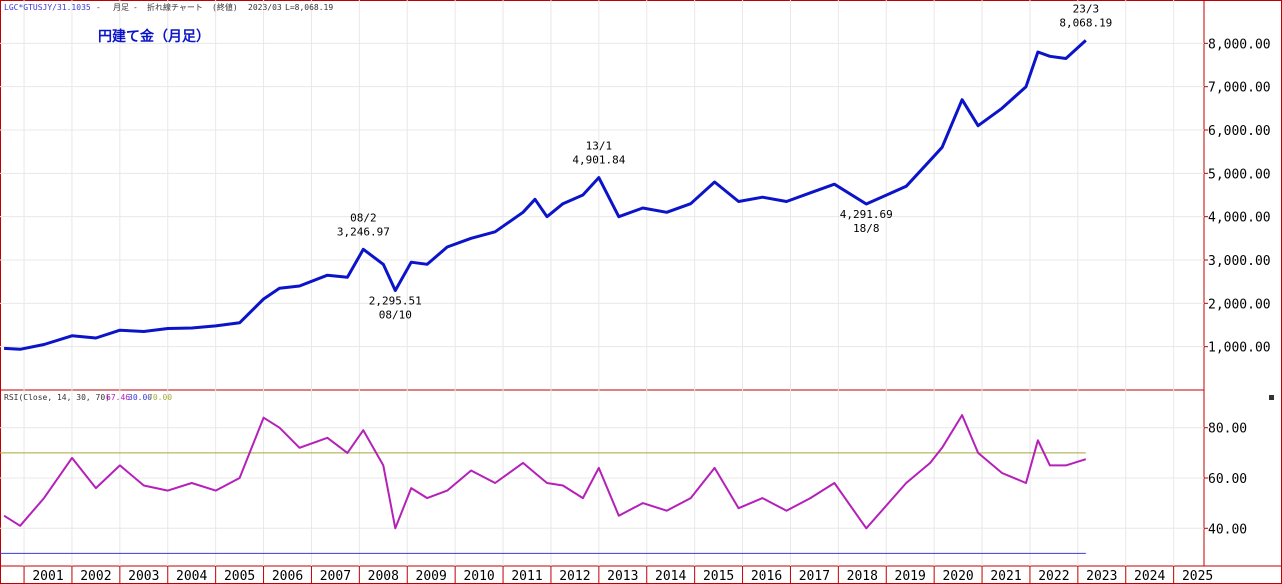 The image size is (1282, 584). I want to click on price-y-tick-label: 4,000.00, so click(1239, 218).